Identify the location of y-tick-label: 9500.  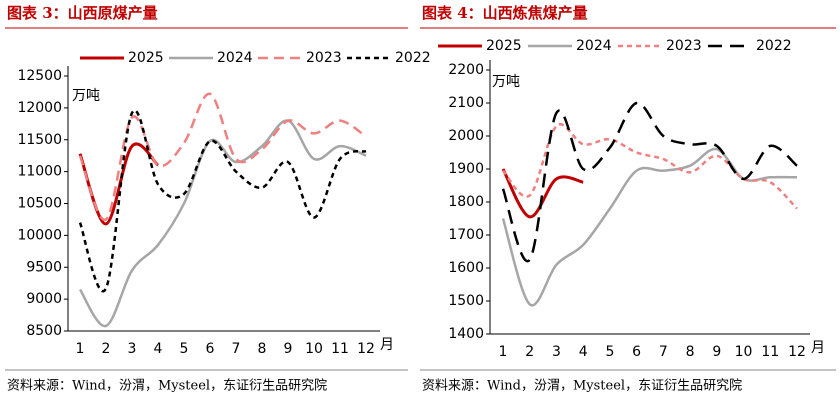
(44, 267).